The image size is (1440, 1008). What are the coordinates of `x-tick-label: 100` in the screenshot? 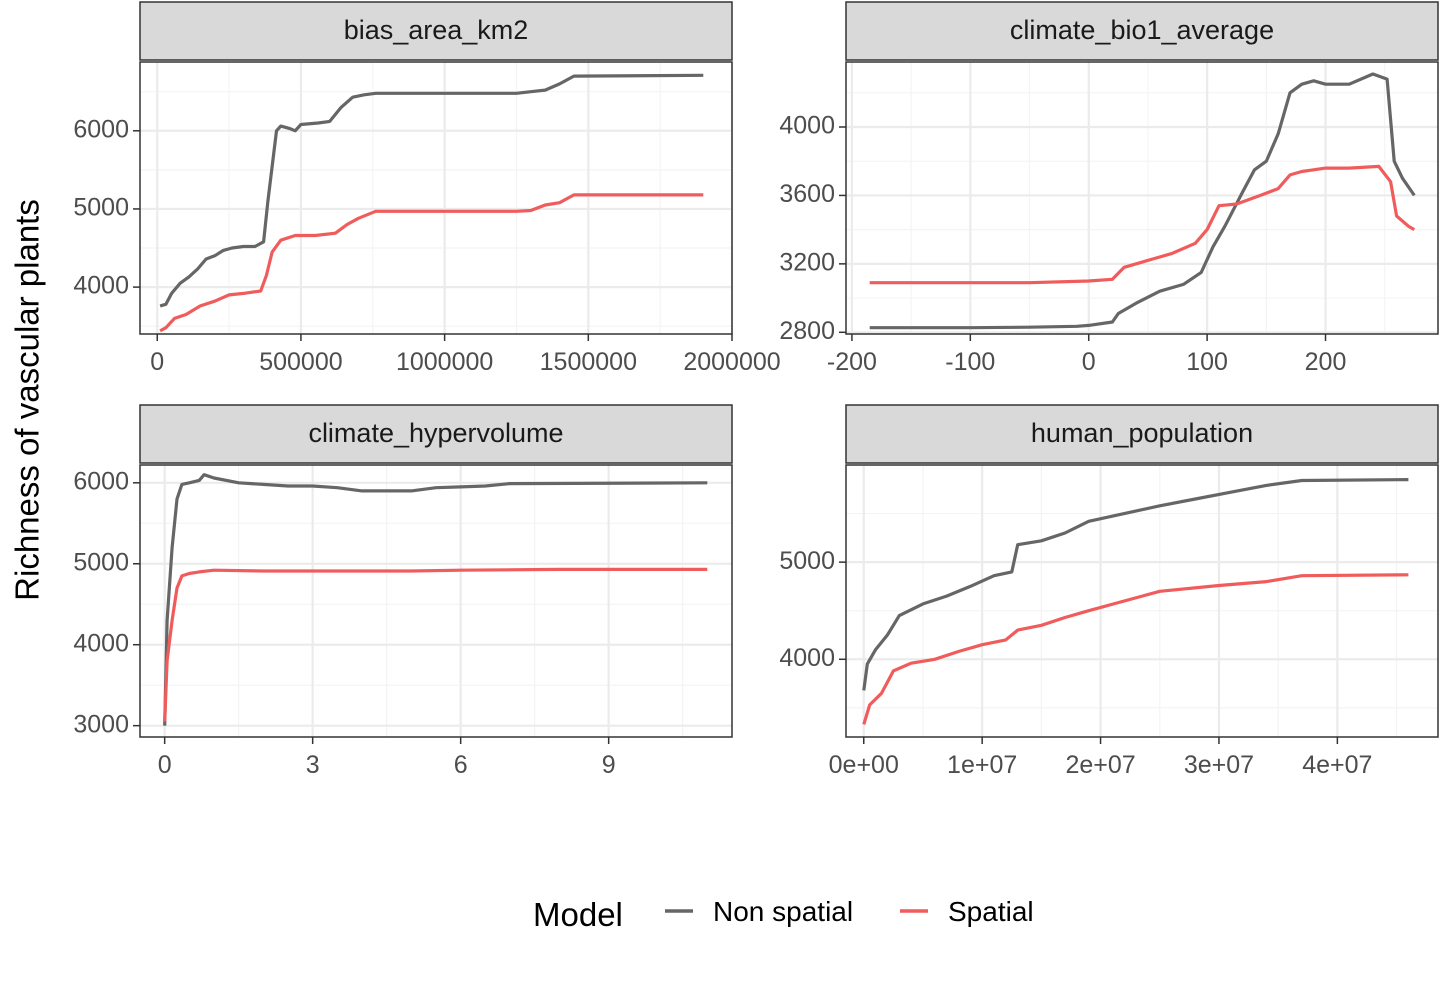 It's located at (1207, 362).